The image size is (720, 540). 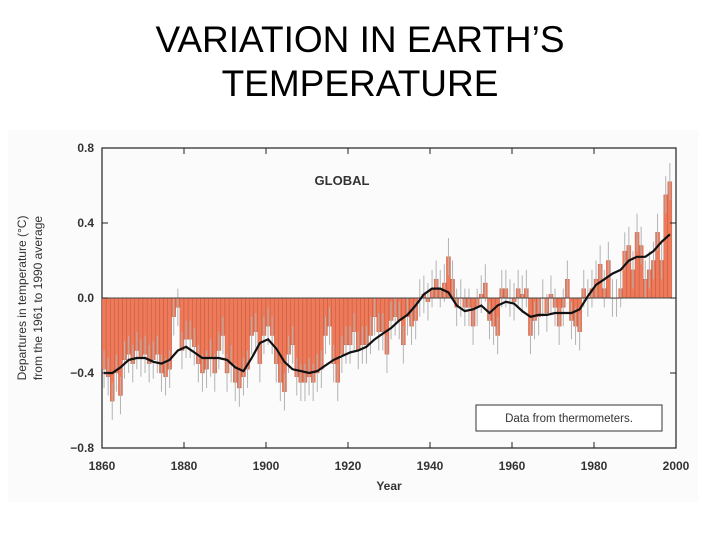 I want to click on slide-title-line-2: TEMPERATURE, so click(x=360, y=83).